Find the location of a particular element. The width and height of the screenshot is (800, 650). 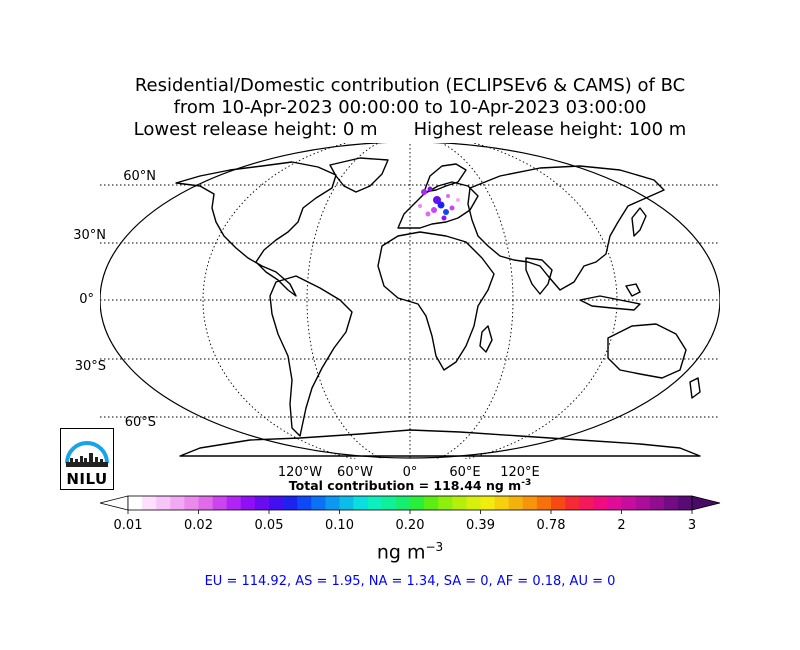

highest-release-height: Highest release height: 100 m is located at coordinates (550, 129).